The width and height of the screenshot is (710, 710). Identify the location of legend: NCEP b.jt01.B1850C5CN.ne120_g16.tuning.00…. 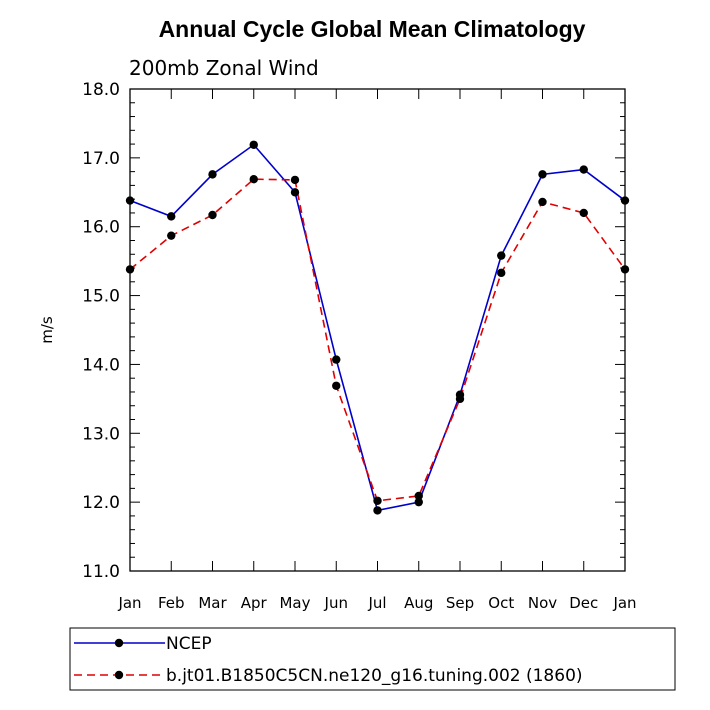
(328, 660).